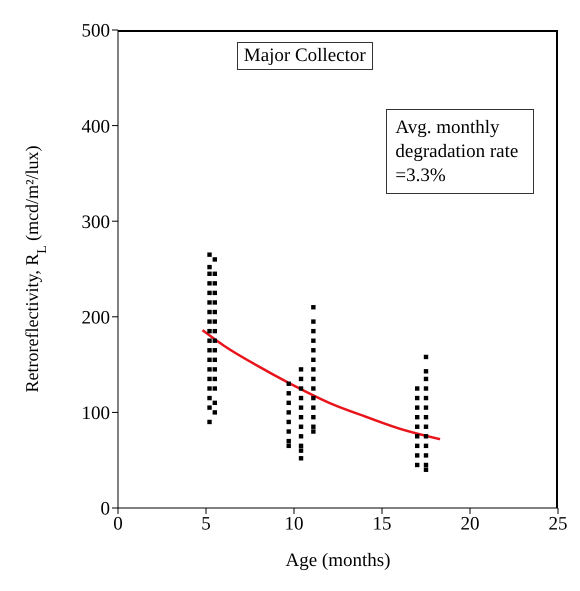 This screenshot has width=580, height=591. Describe the element at coordinates (96, 413) in the screenshot. I see `y-tick-label: 100` at that location.